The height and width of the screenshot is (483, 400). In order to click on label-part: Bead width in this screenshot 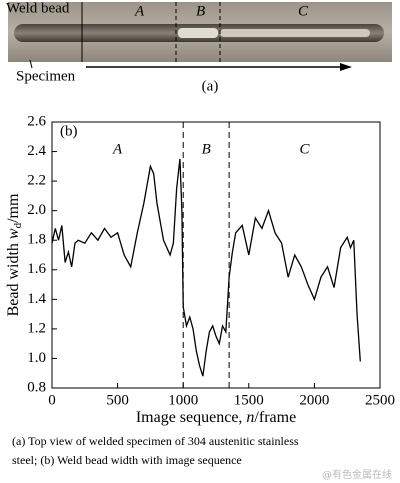, I will do `click(13, 277)`.